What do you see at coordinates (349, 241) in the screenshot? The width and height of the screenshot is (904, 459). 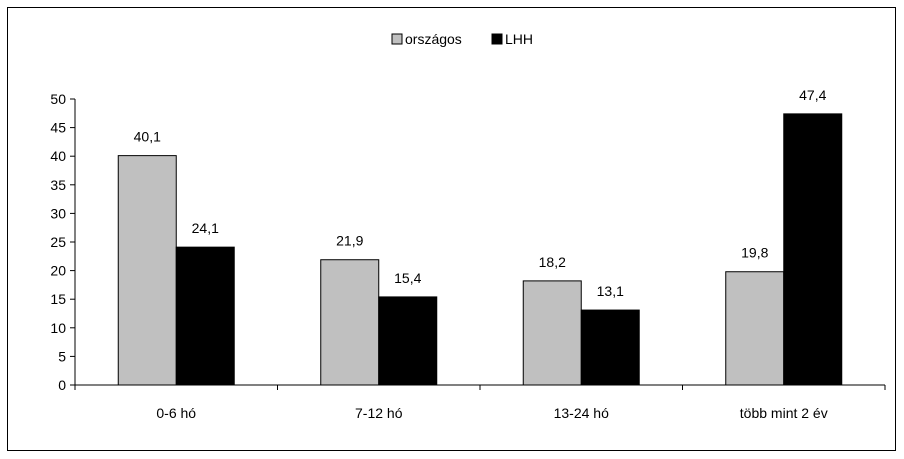 I see `data-label: 21,9` at bounding box center [349, 241].